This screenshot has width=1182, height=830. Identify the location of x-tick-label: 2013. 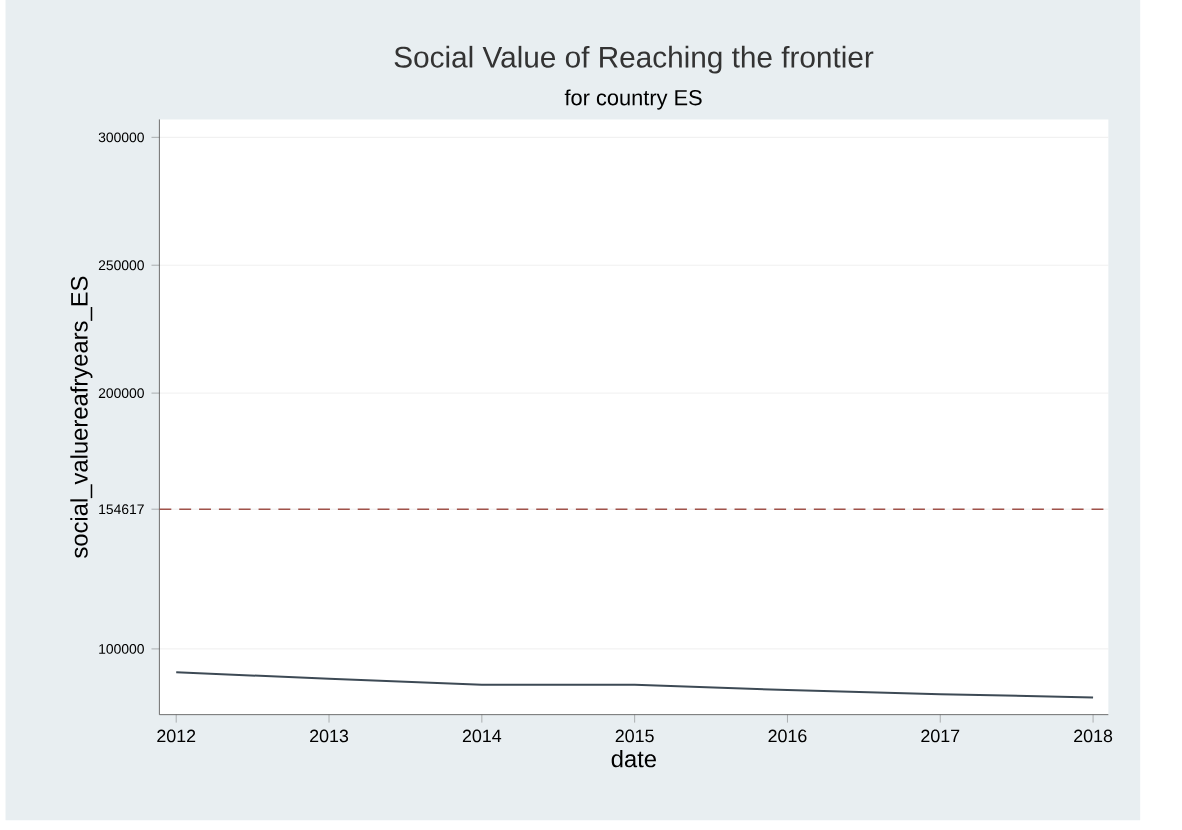
(329, 736).